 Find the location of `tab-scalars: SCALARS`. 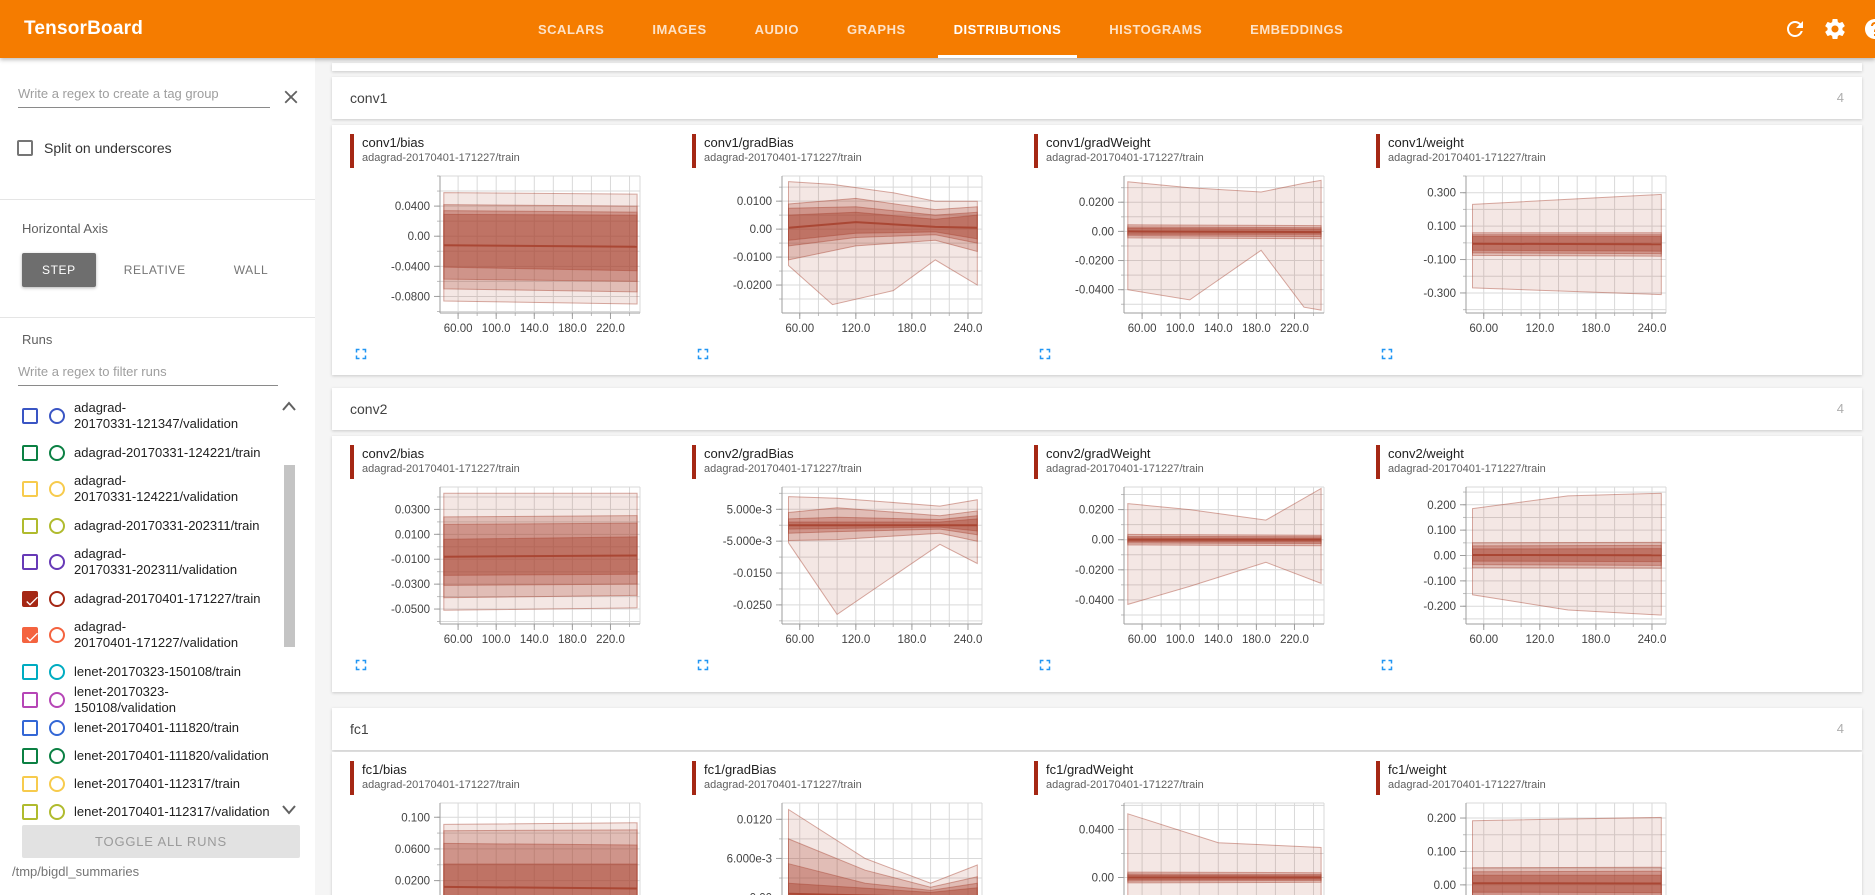

tab-scalars: SCALARS is located at coordinates (571, 29).